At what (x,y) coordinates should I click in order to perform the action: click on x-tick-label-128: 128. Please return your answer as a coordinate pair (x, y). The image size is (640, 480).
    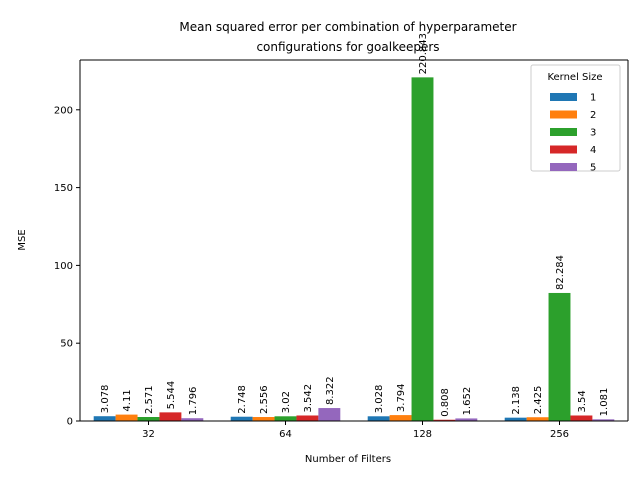
    Looking at the image, I should click on (422, 434).